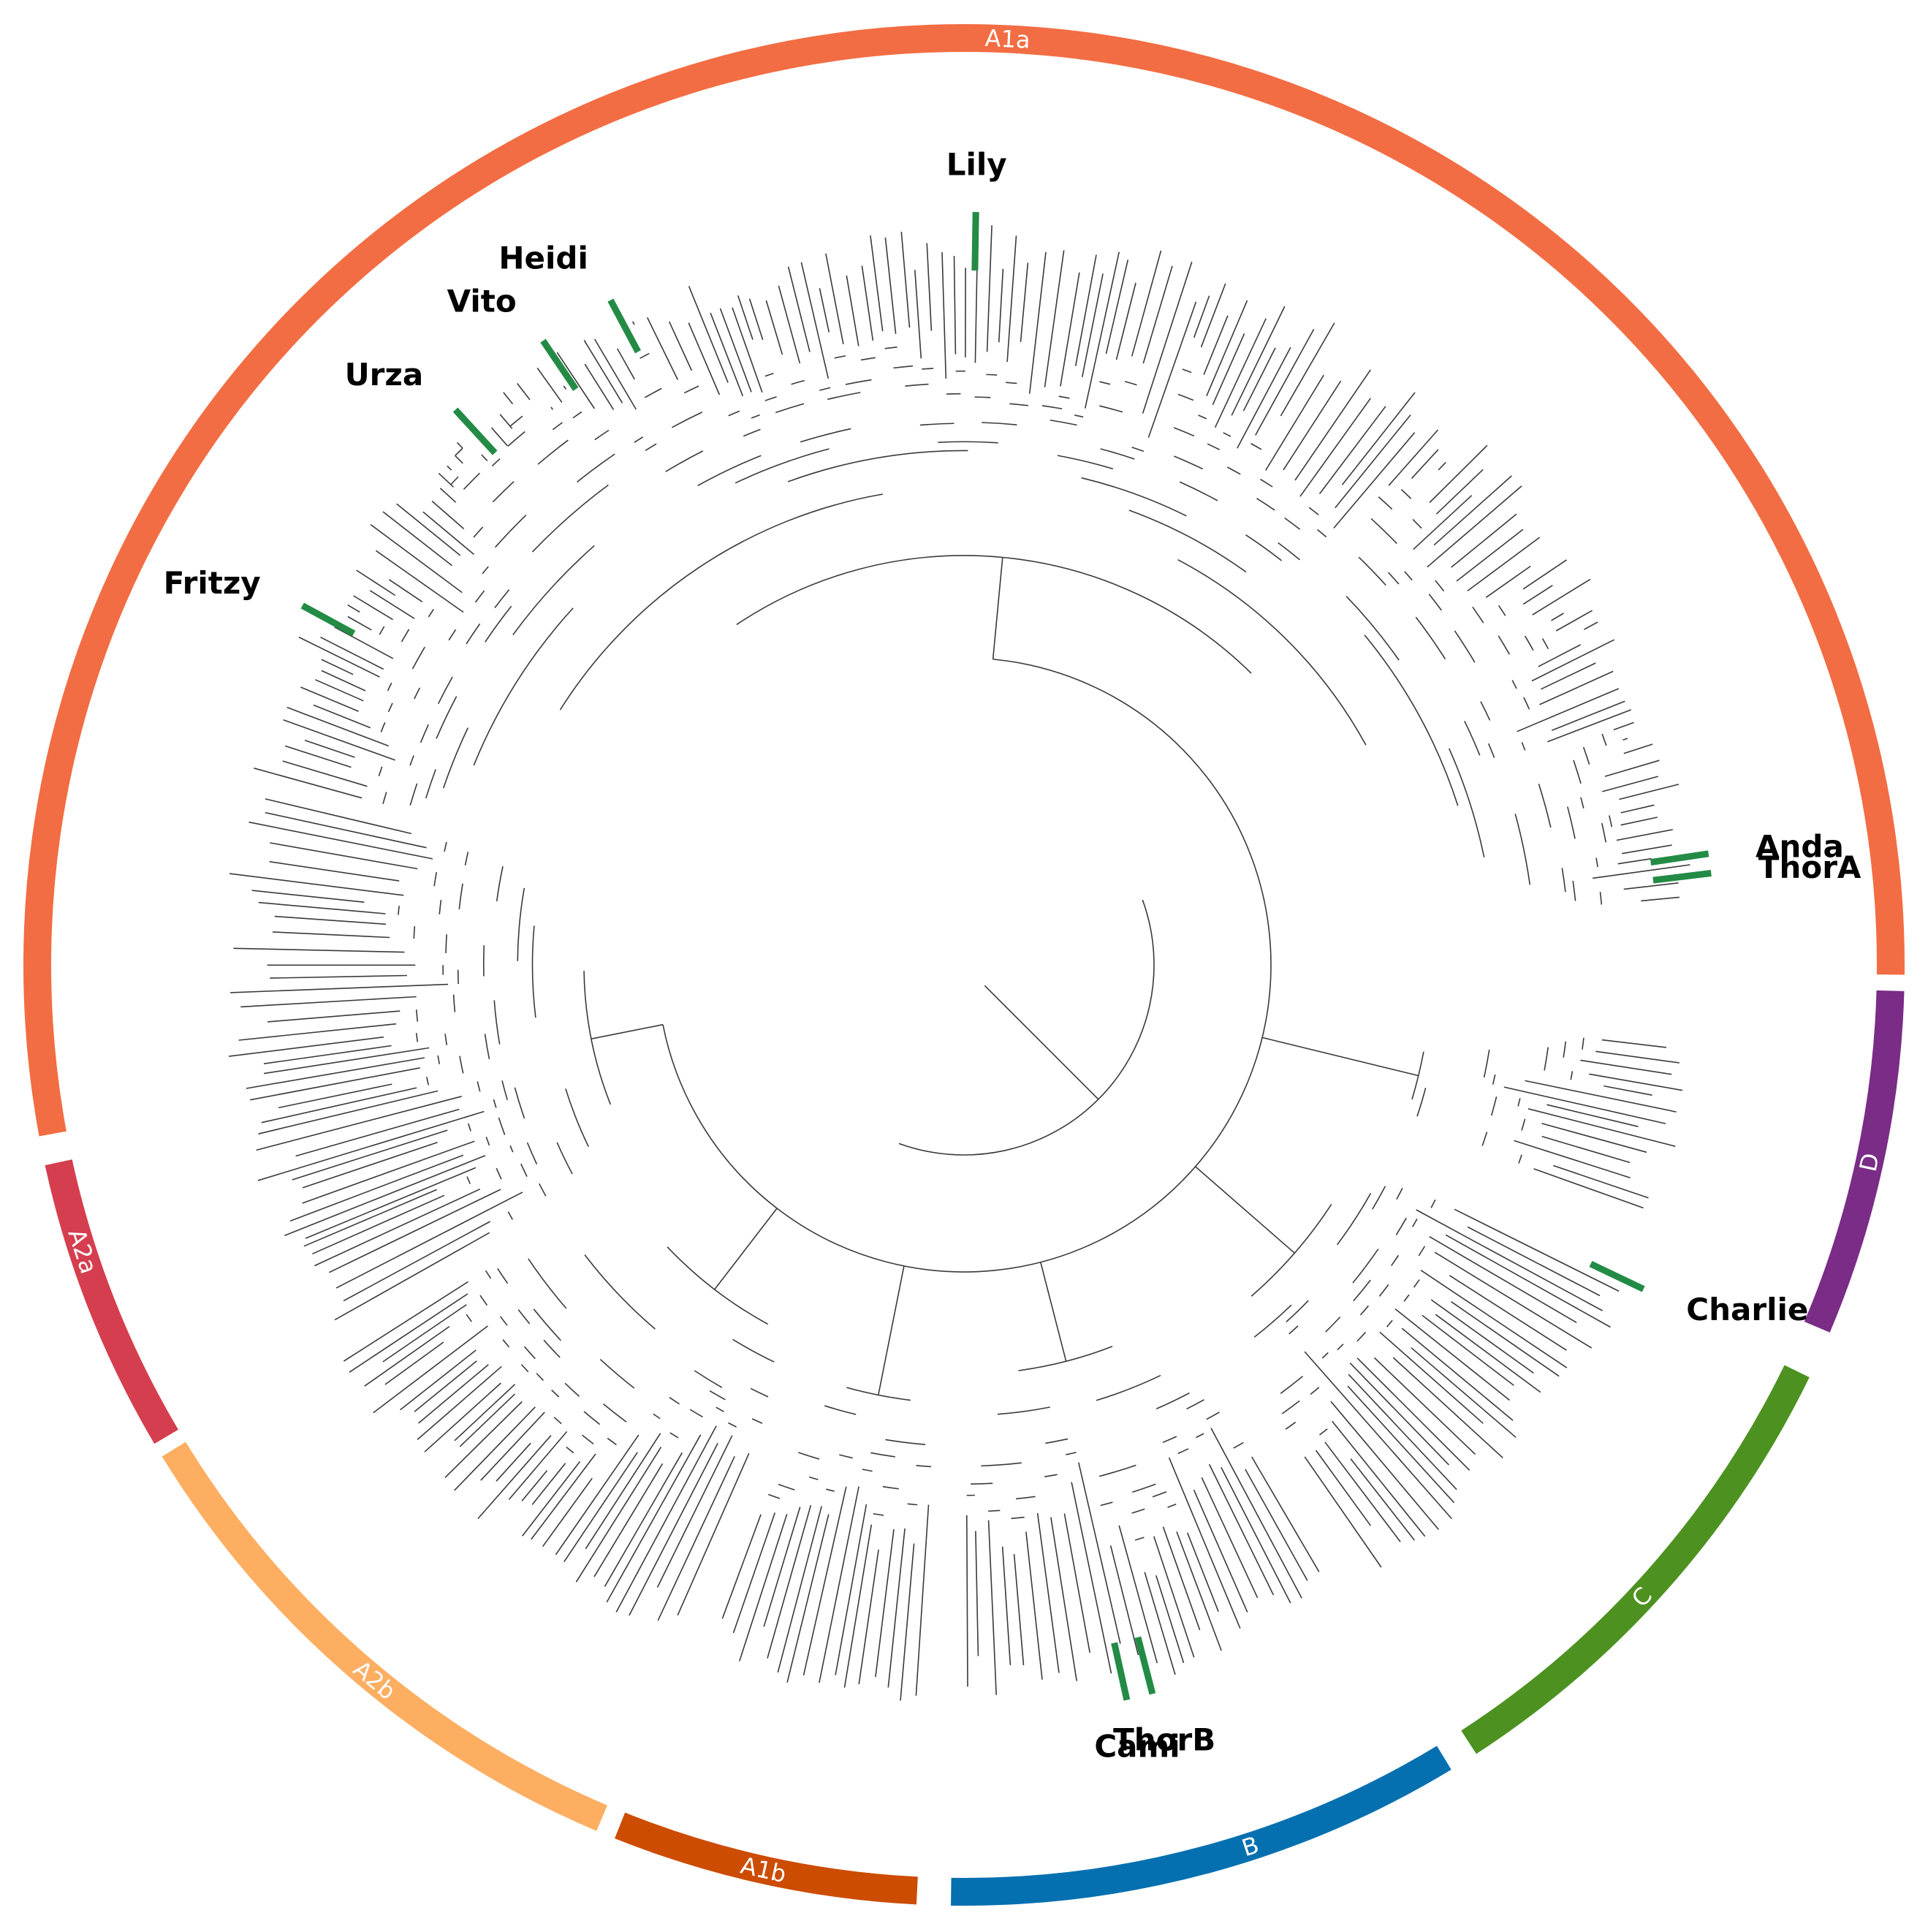 This screenshot has width=1928, height=1932. Describe the element at coordinates (328, 620) in the screenshot. I see `isolate-marker-fritzy` at that location.